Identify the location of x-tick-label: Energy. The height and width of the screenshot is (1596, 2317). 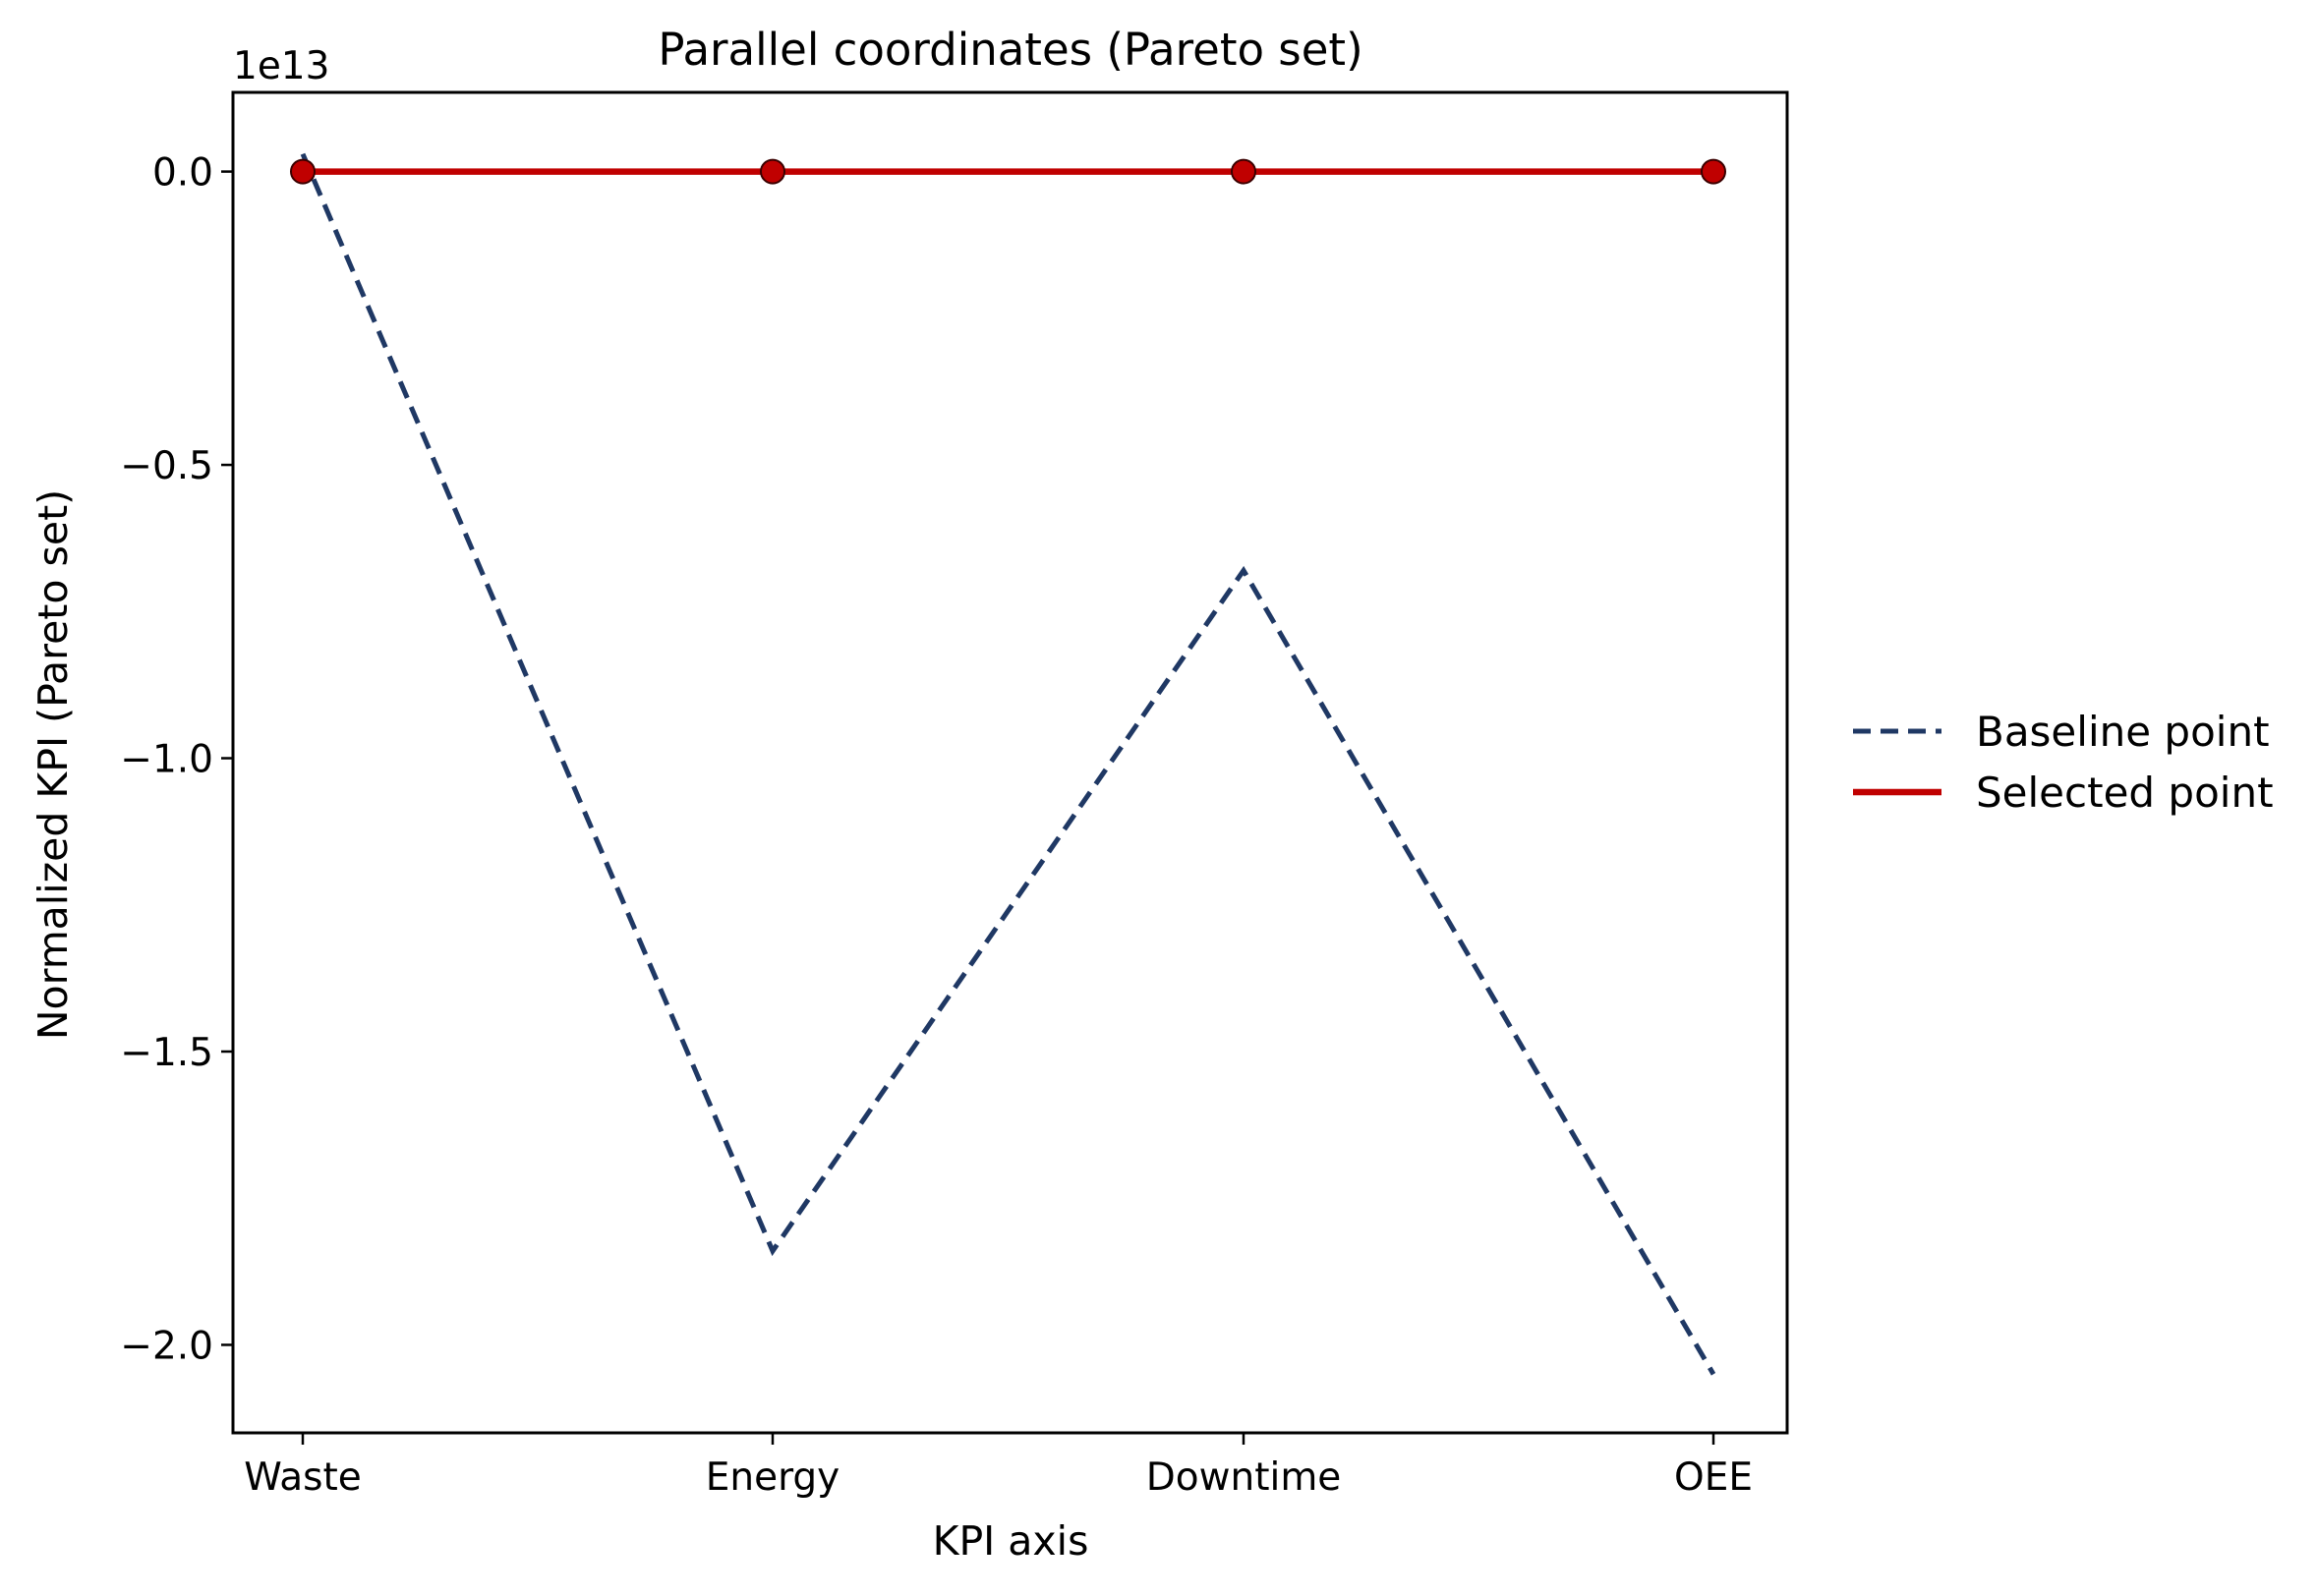
(773, 1477).